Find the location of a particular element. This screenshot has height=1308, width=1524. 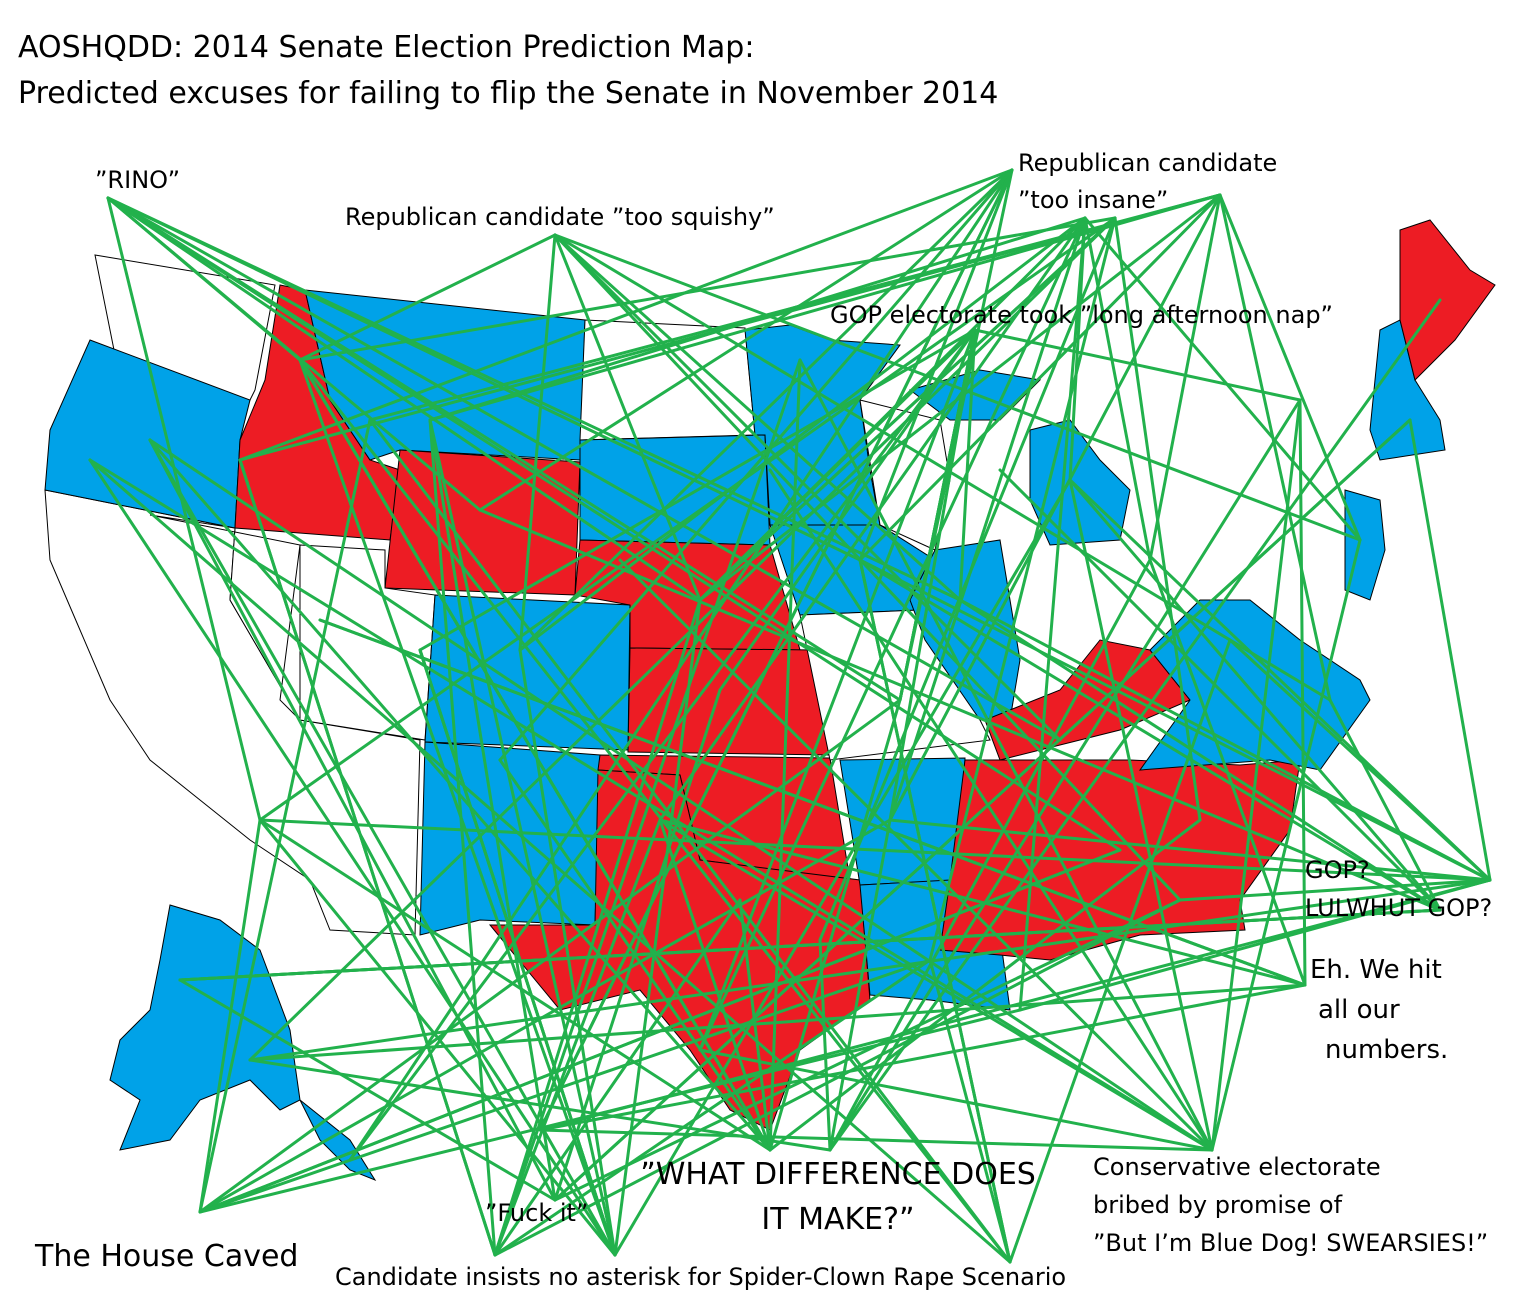

state-alaska-panhandle is located at coordinates (338, 1140).